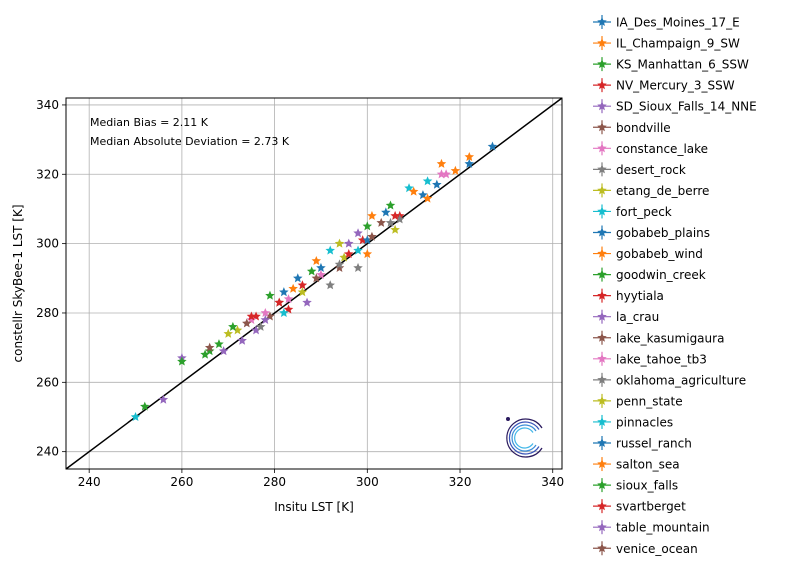 This screenshot has width=794, height=571. I want to click on legend-item: constance_lake, so click(650, 148).